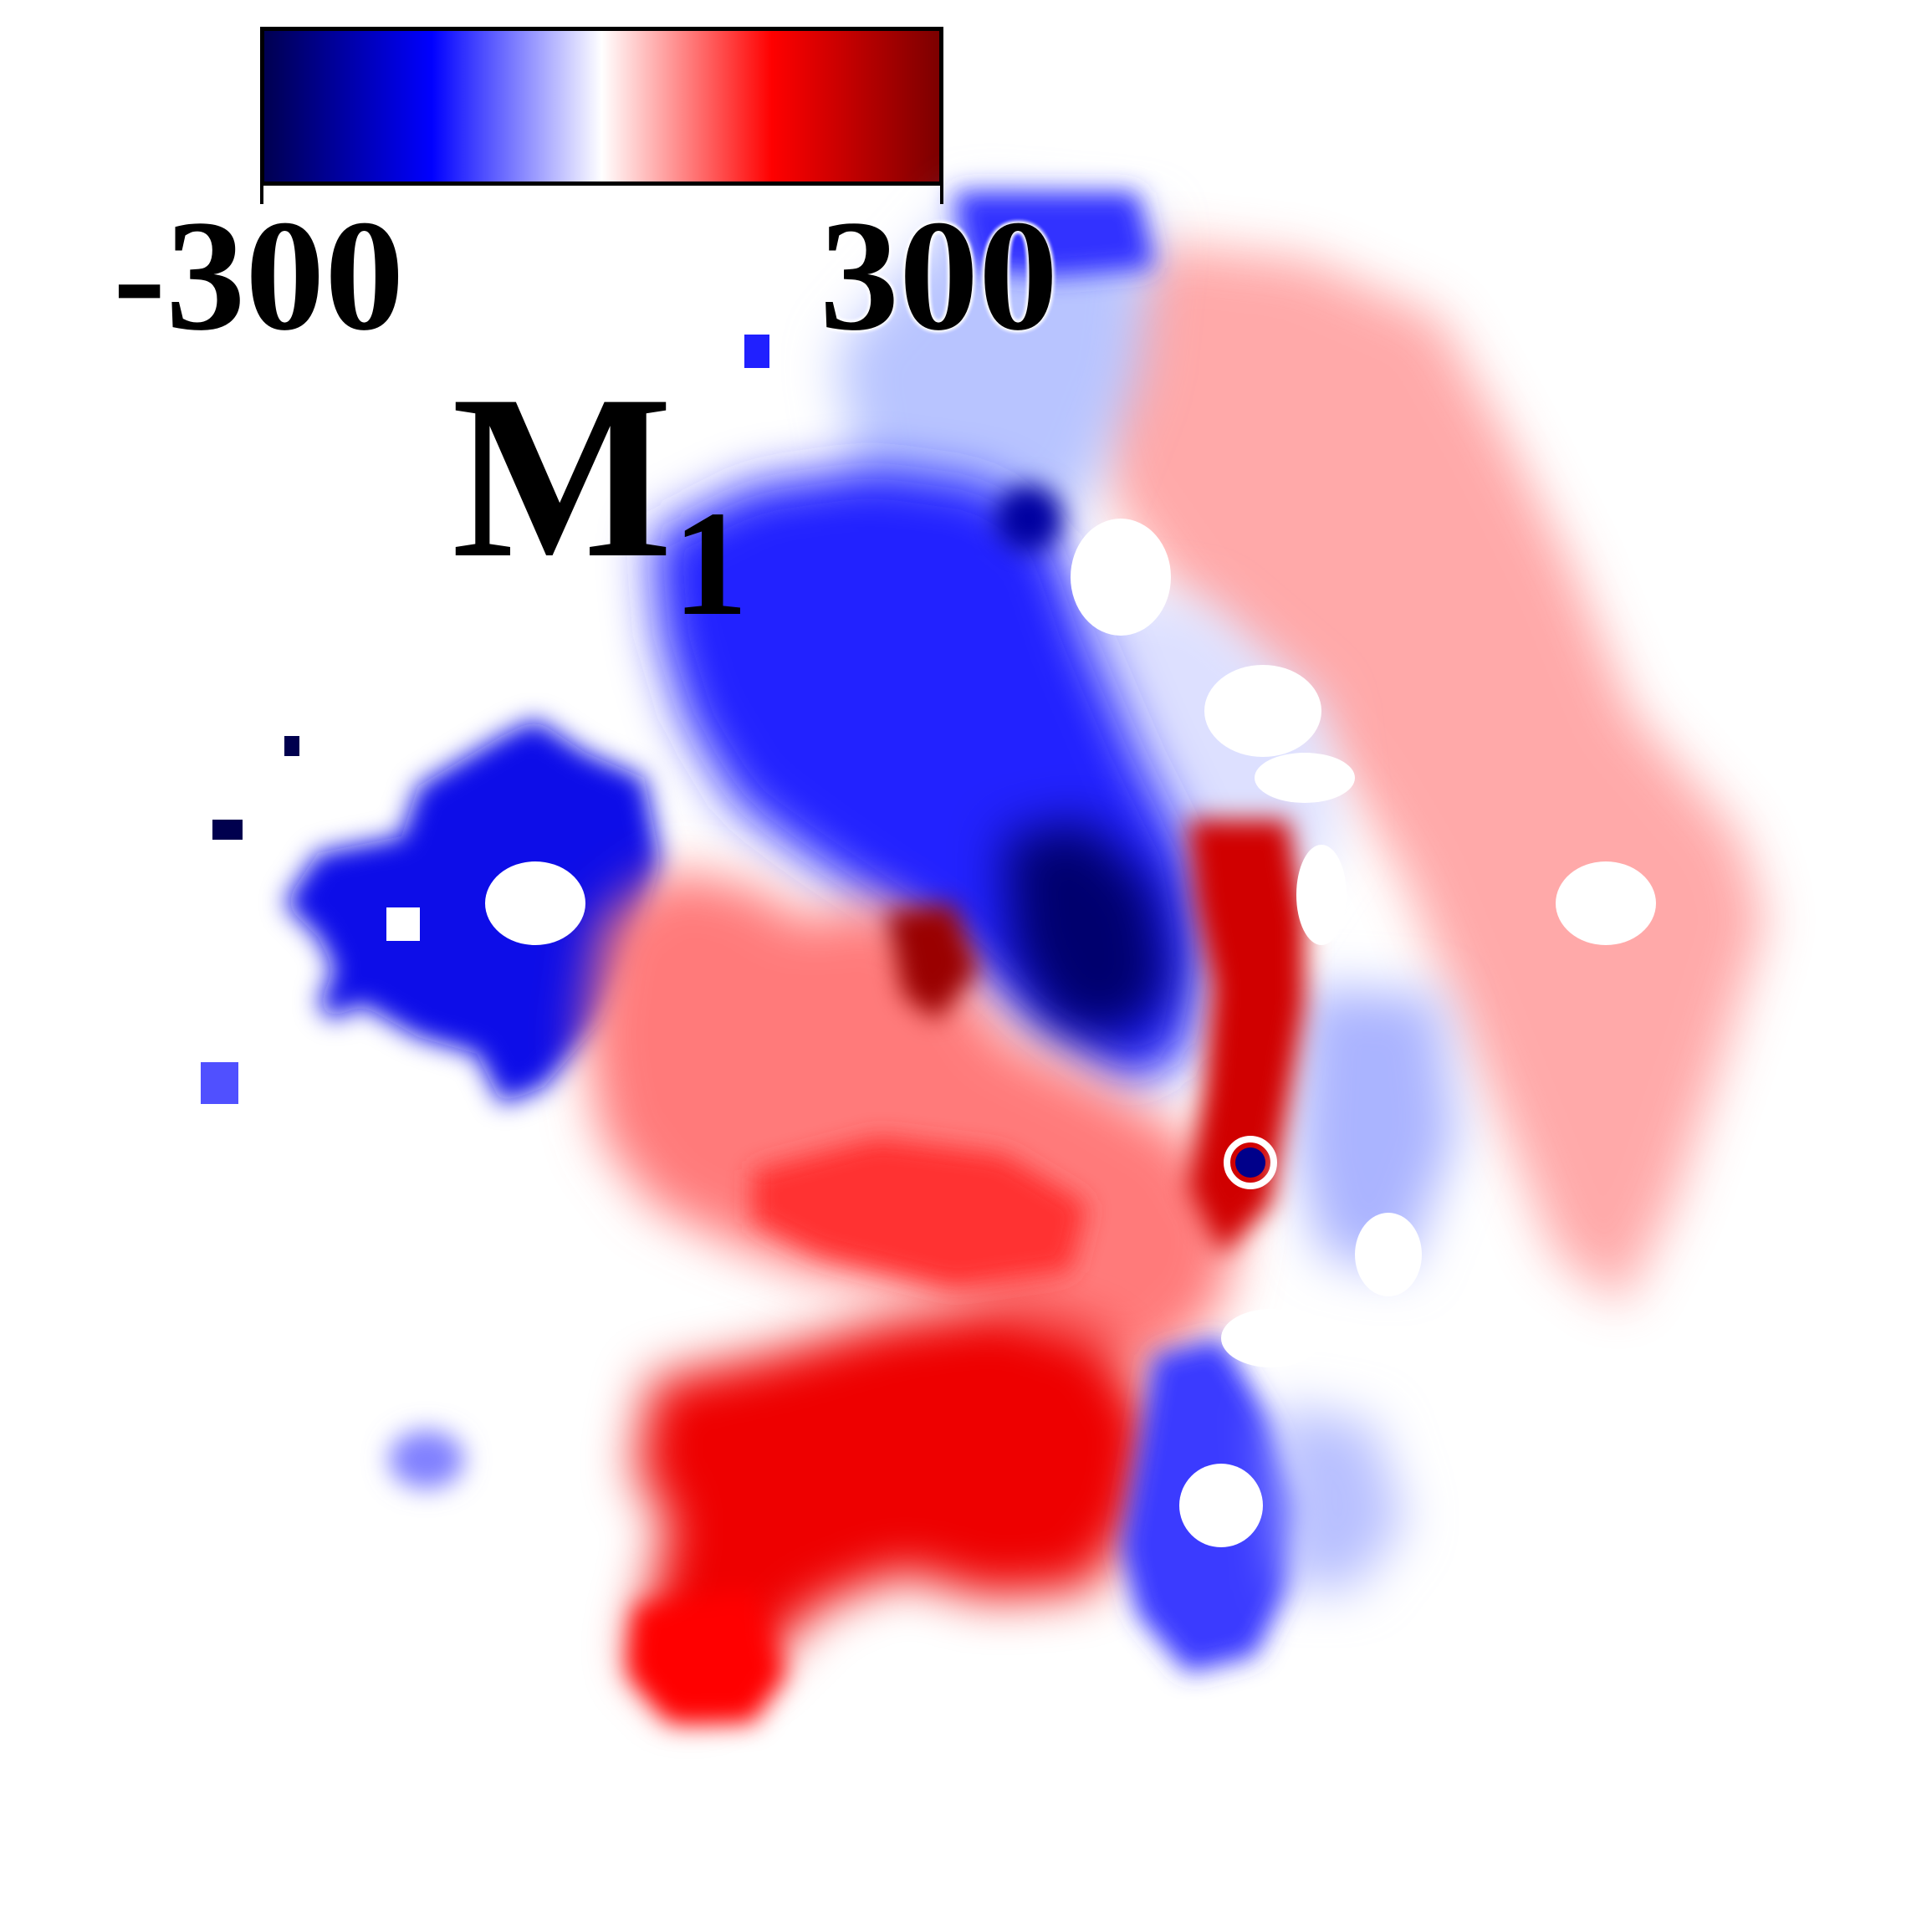 The image size is (1932, 1932). I want to click on southeast-pale-blue, so click(1338, 1497).